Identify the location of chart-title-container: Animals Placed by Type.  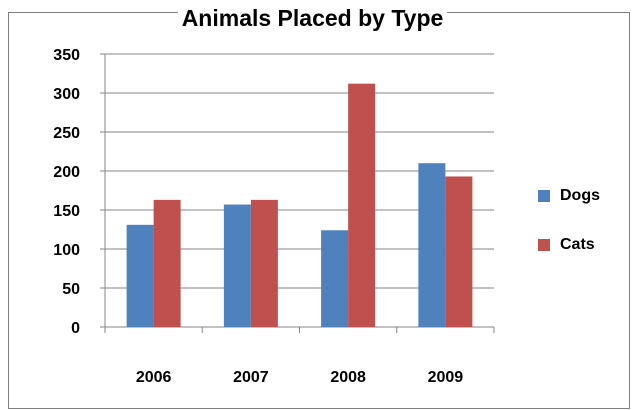
(315, 18).